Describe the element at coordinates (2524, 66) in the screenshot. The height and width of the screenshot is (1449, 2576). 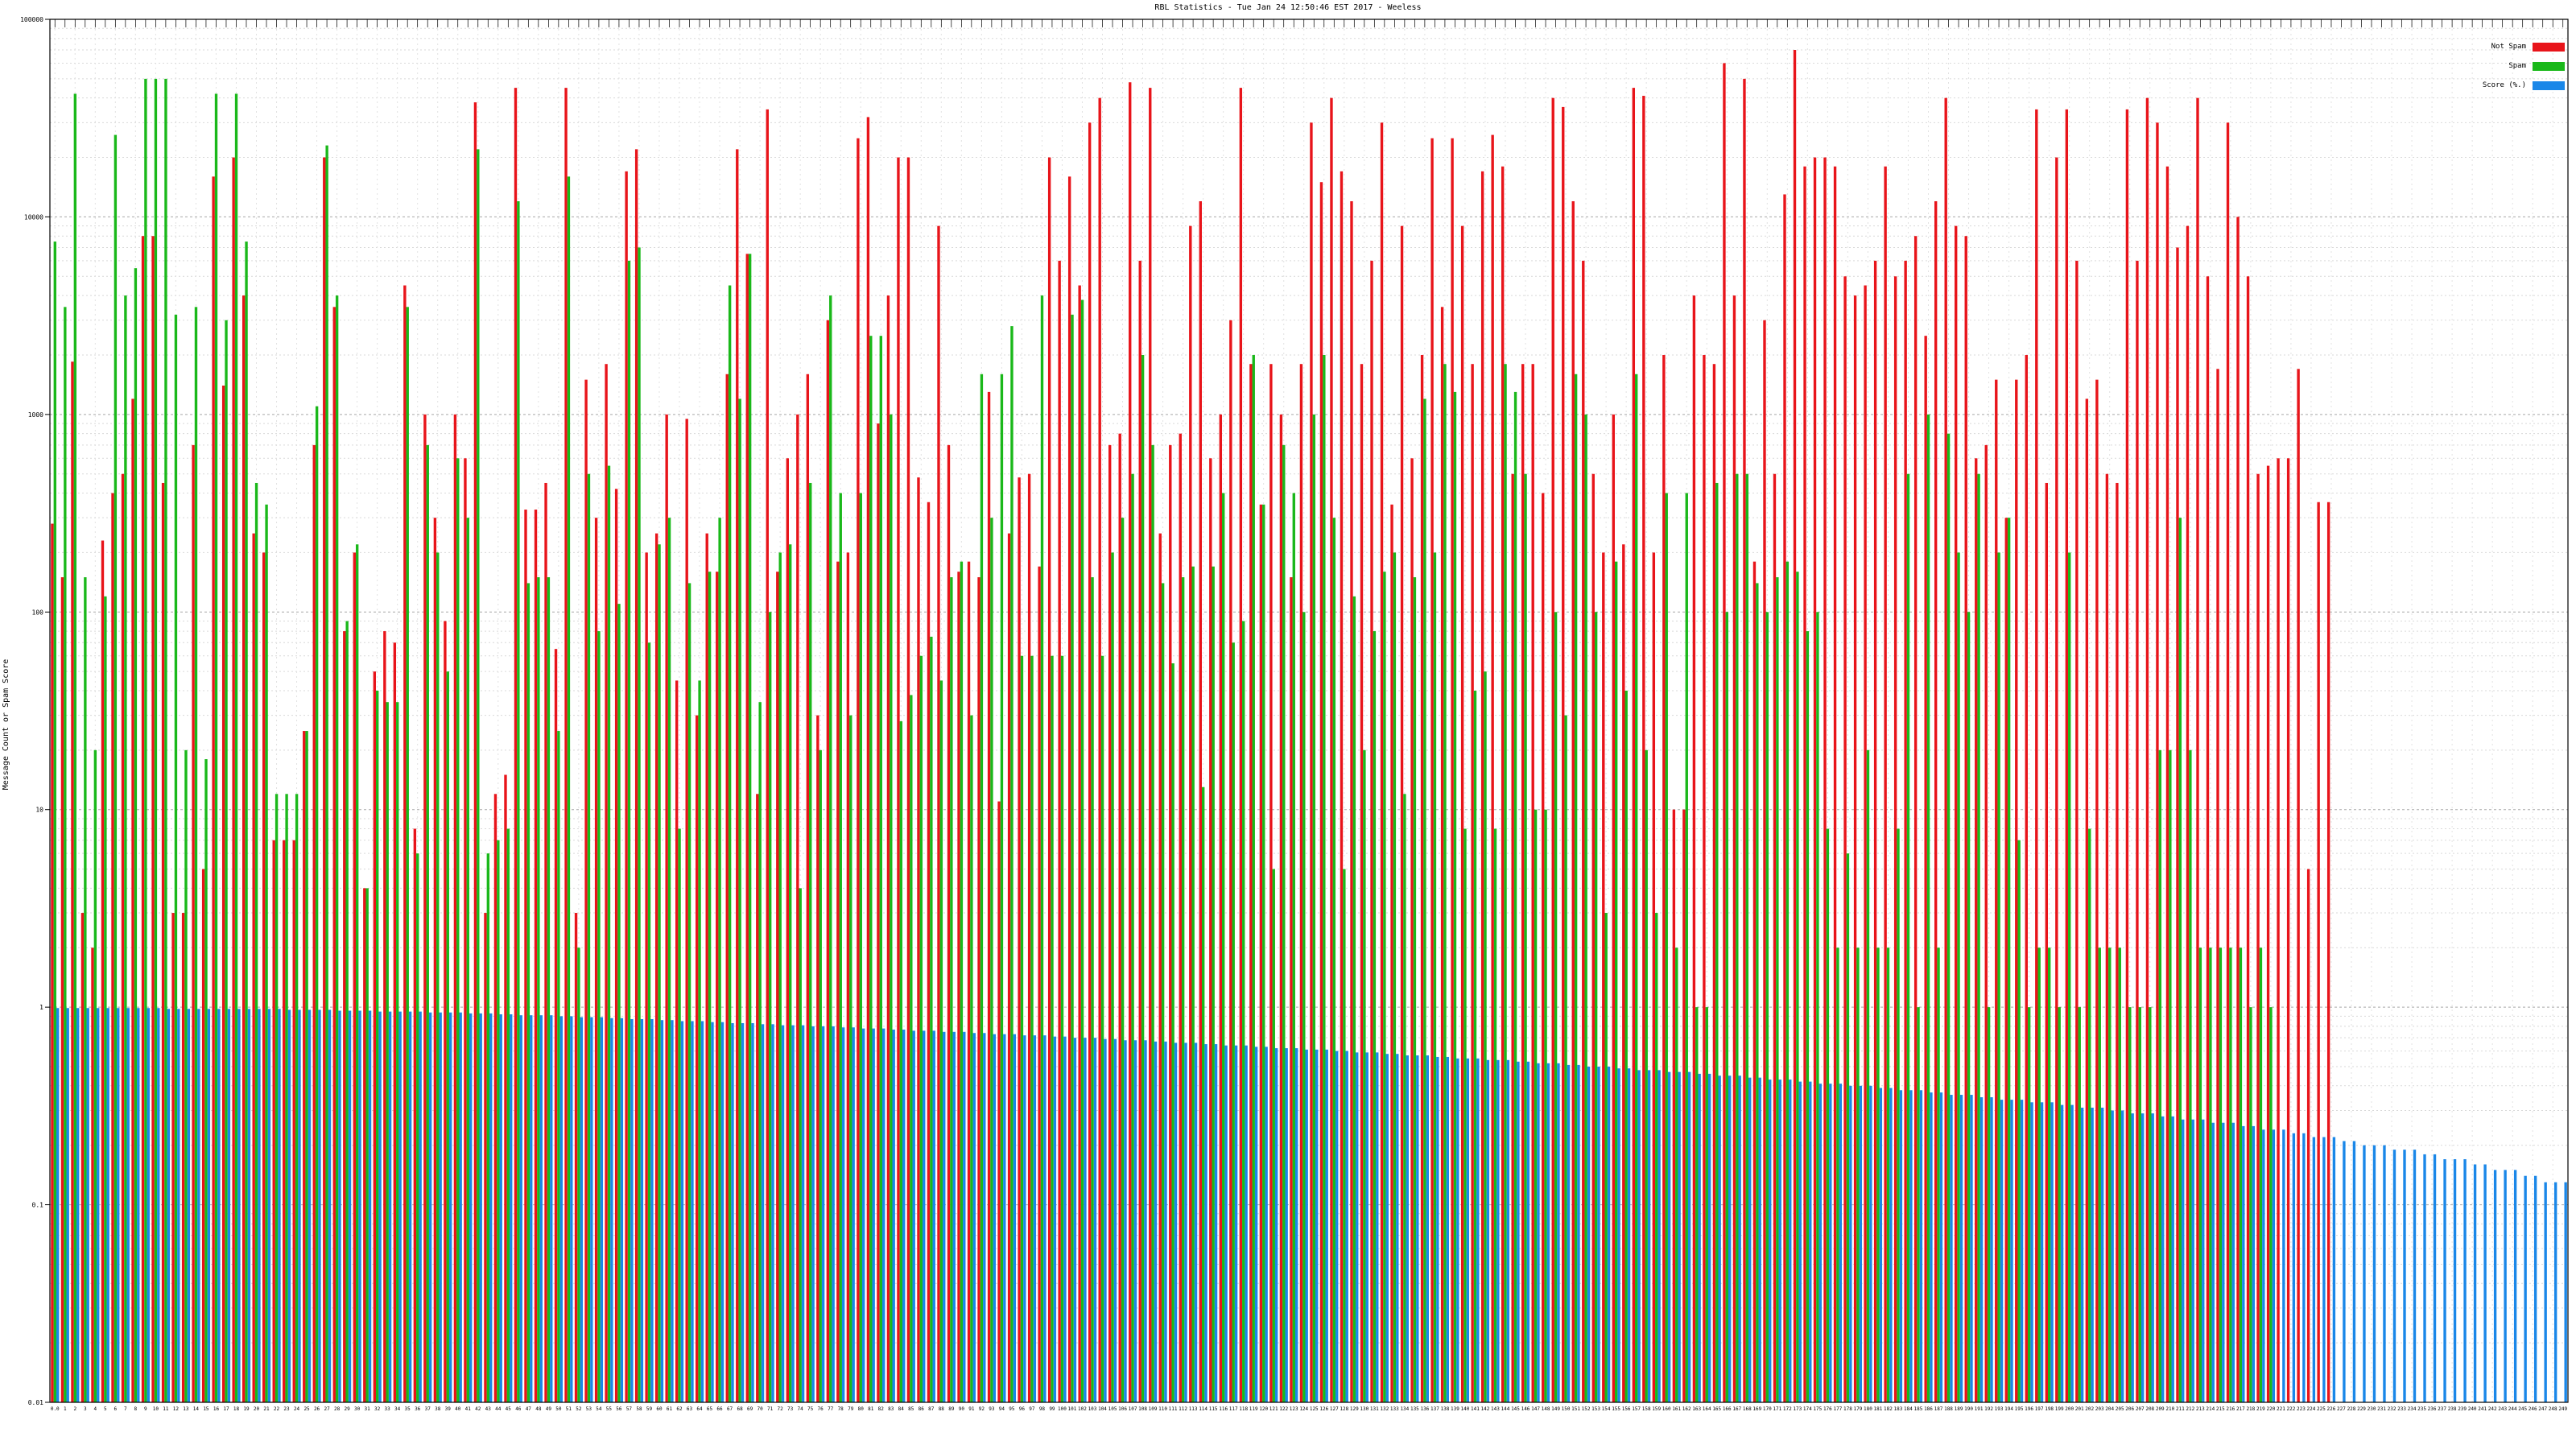
I see `legend-item-spam: Spam` at that location.